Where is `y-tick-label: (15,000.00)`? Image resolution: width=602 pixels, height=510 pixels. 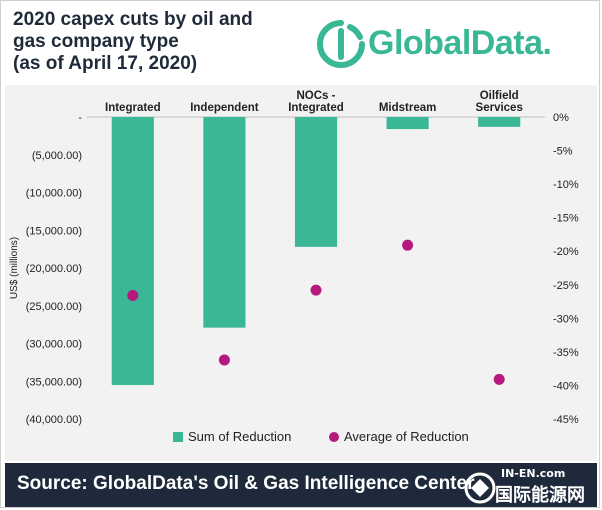
y-tick-label: (15,000.00) is located at coordinates (54, 231).